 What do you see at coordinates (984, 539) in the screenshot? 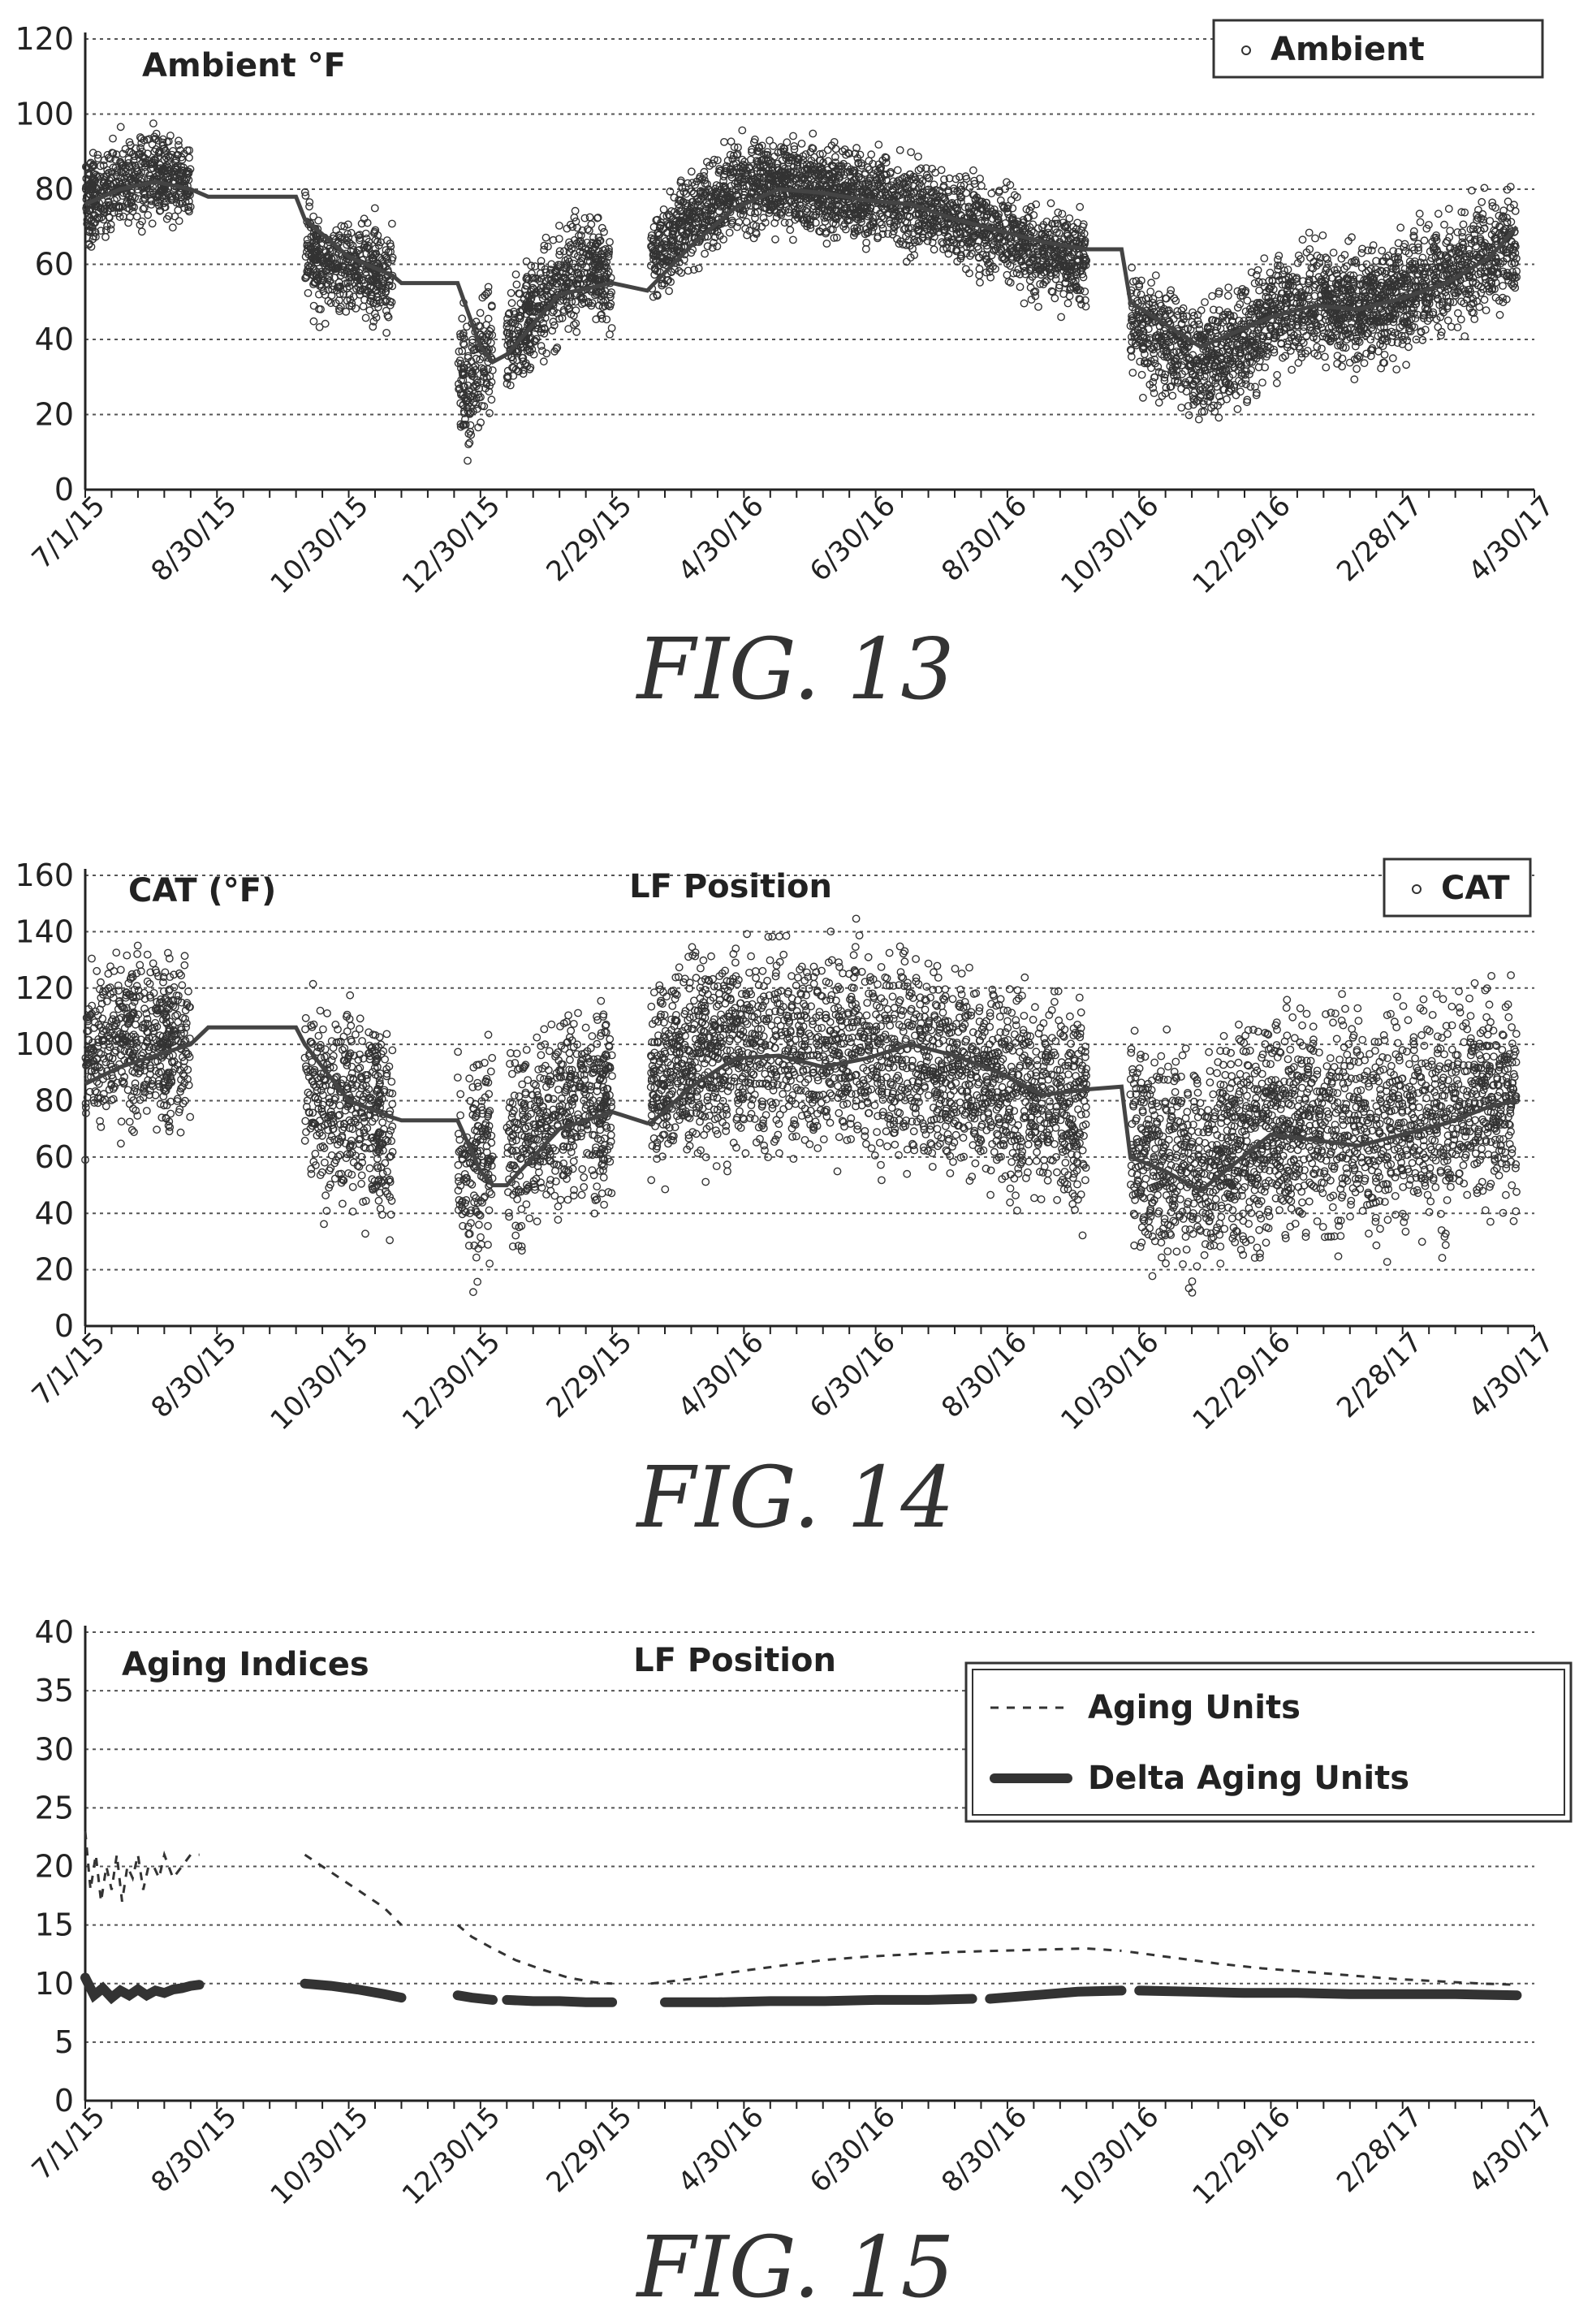
I see `x-tick-label: 8/30/16` at bounding box center [984, 539].